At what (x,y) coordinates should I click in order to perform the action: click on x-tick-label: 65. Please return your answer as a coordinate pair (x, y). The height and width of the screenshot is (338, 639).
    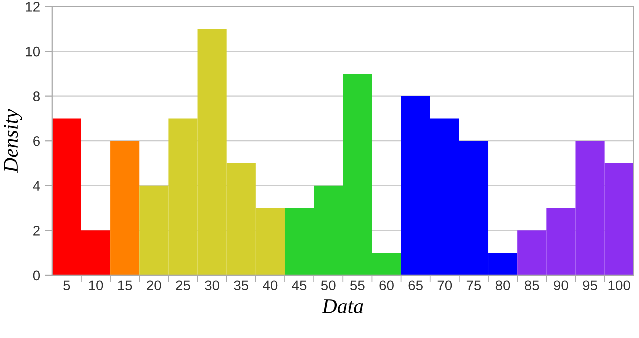
    Looking at the image, I should click on (415, 285).